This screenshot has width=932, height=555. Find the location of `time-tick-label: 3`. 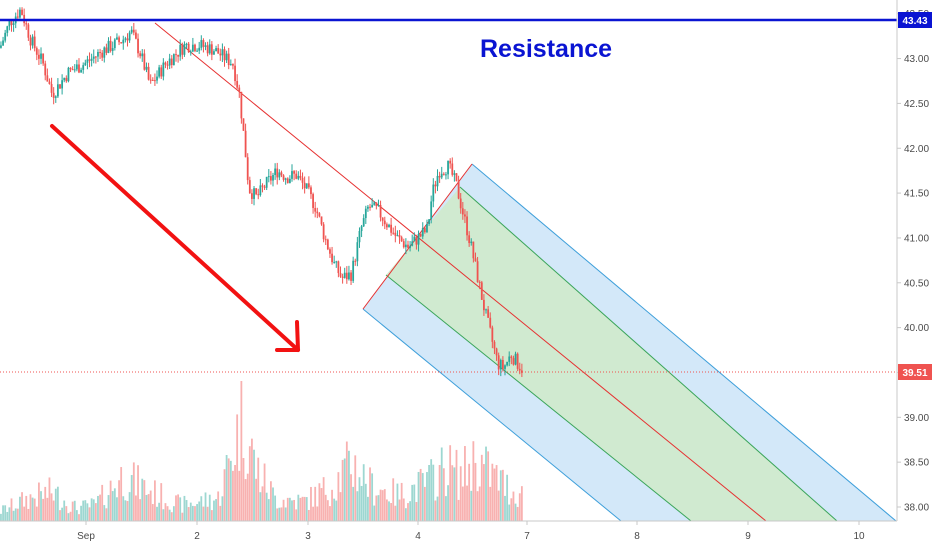

time-tick-label: 3 is located at coordinates (308, 536).